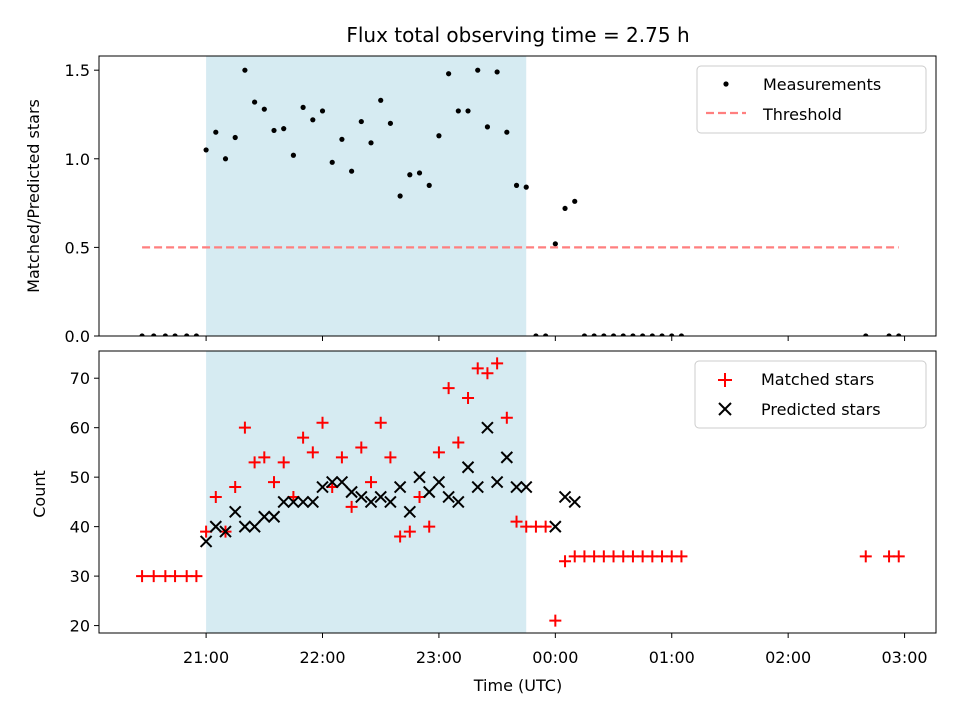 The image size is (960, 720). Describe the element at coordinates (33, 196) in the screenshot. I see `top-y-axis-label: Matched/Predicted stars` at that location.